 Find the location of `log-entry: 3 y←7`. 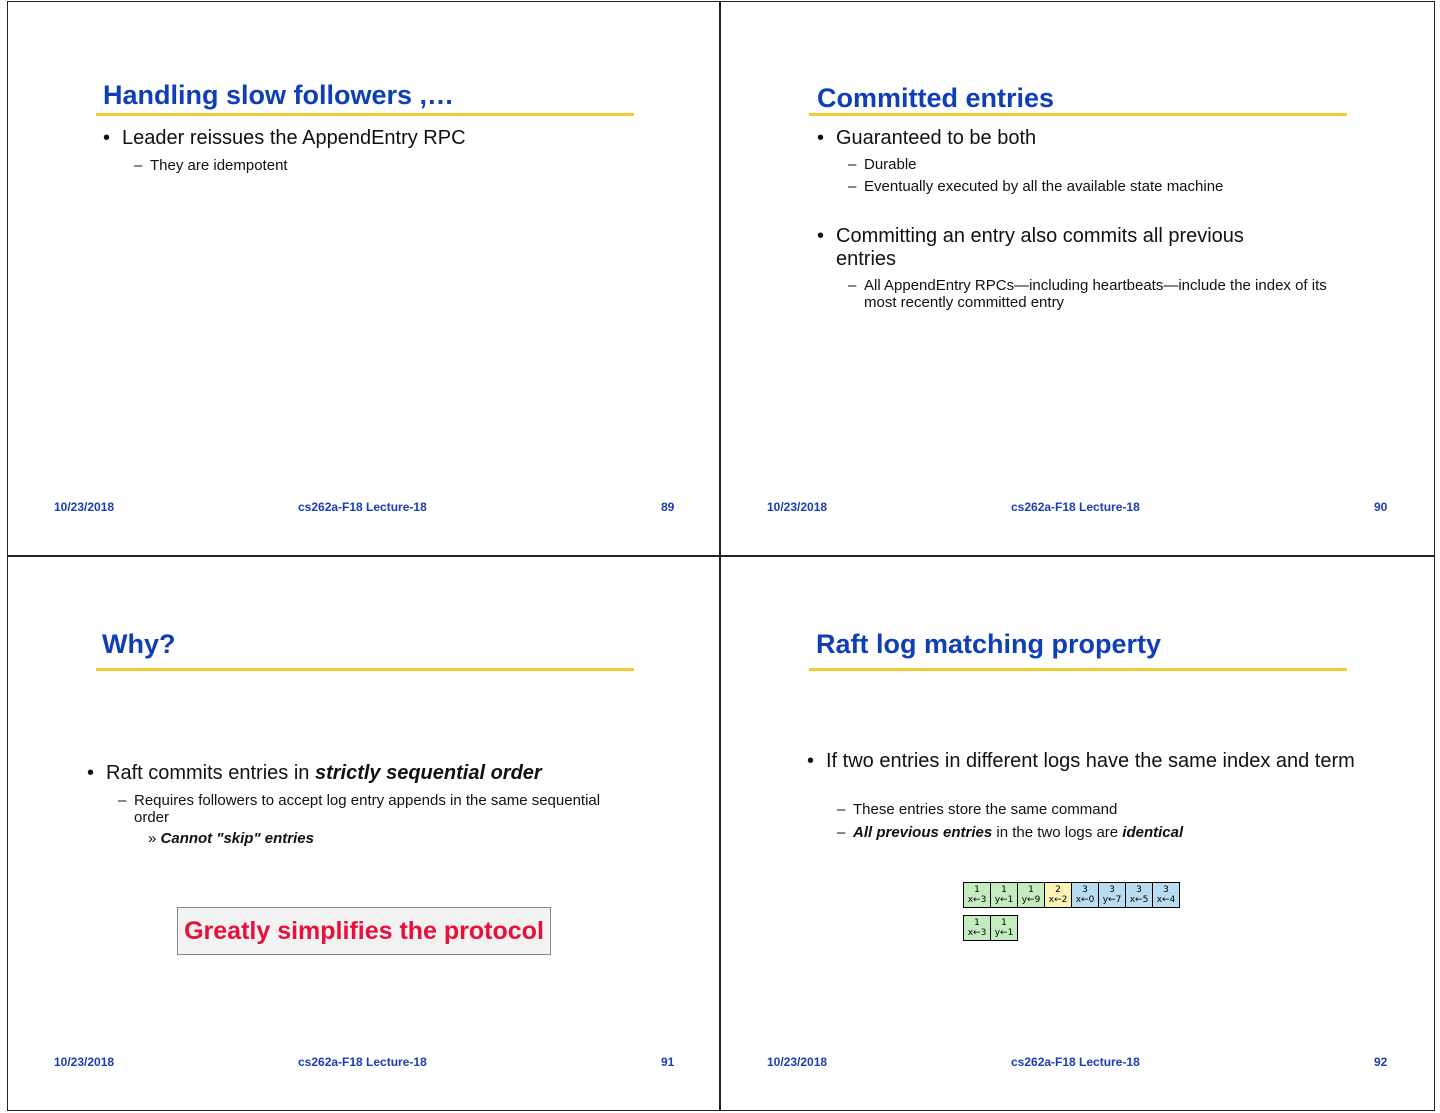

log-entry: 3 y←7 is located at coordinates (1112, 895).